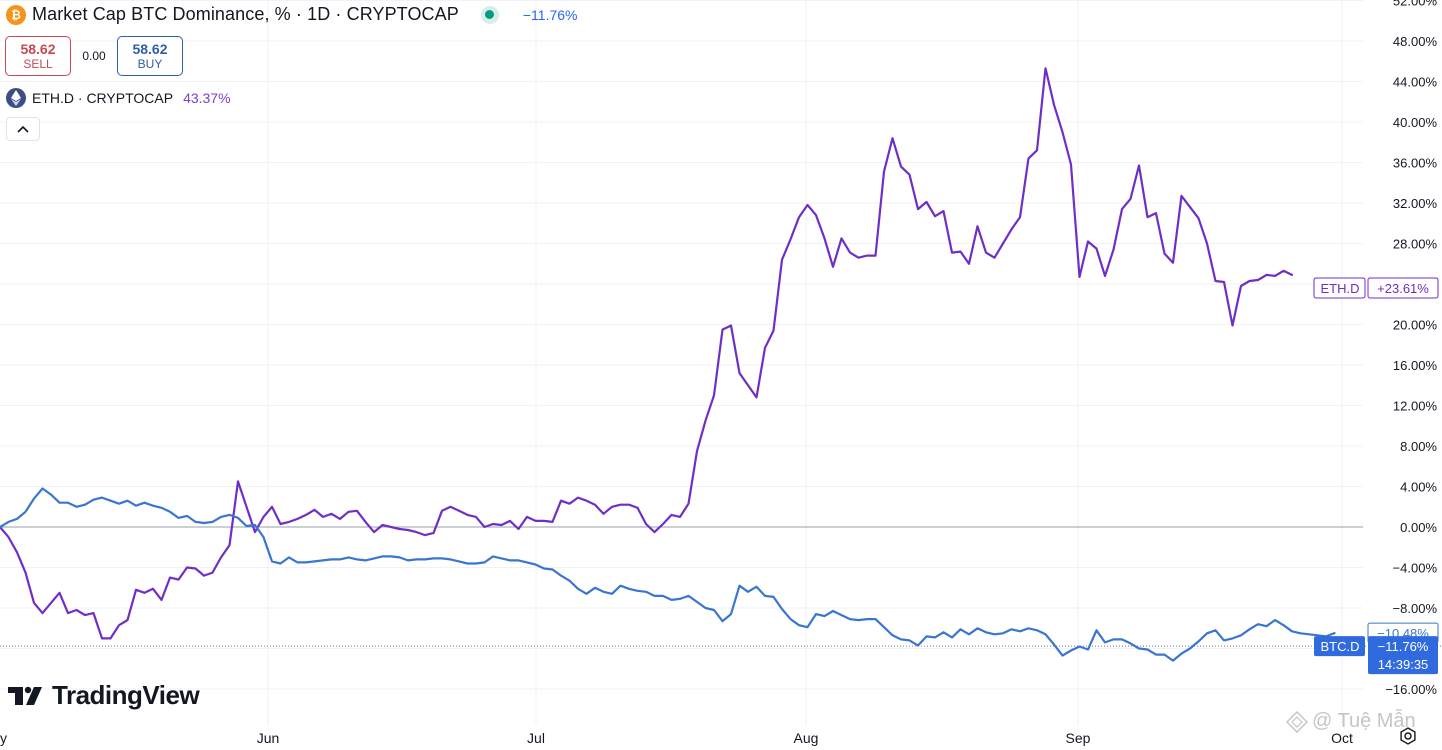  I want to click on buy-price: 58.62, so click(150, 49).